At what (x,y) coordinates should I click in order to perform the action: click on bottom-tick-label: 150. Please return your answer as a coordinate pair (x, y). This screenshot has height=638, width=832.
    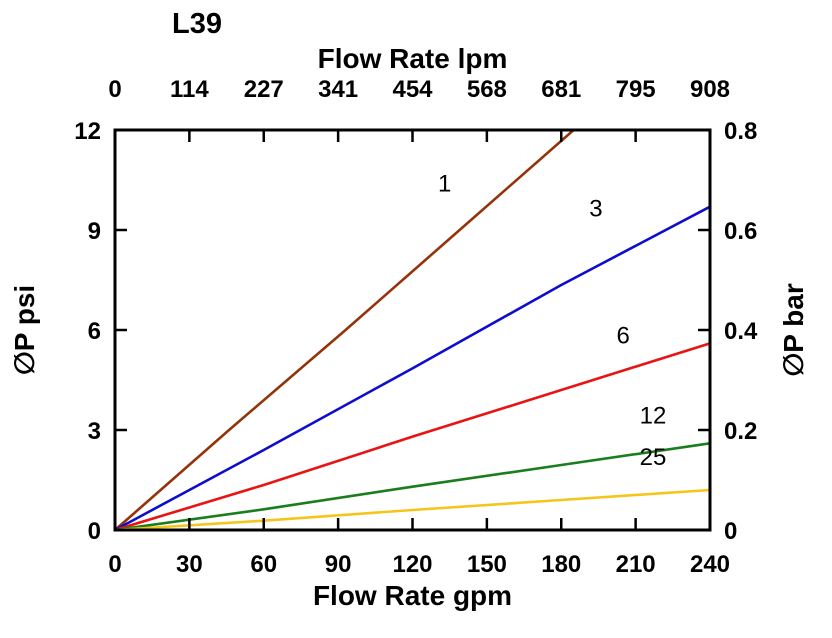
    Looking at the image, I should click on (487, 564).